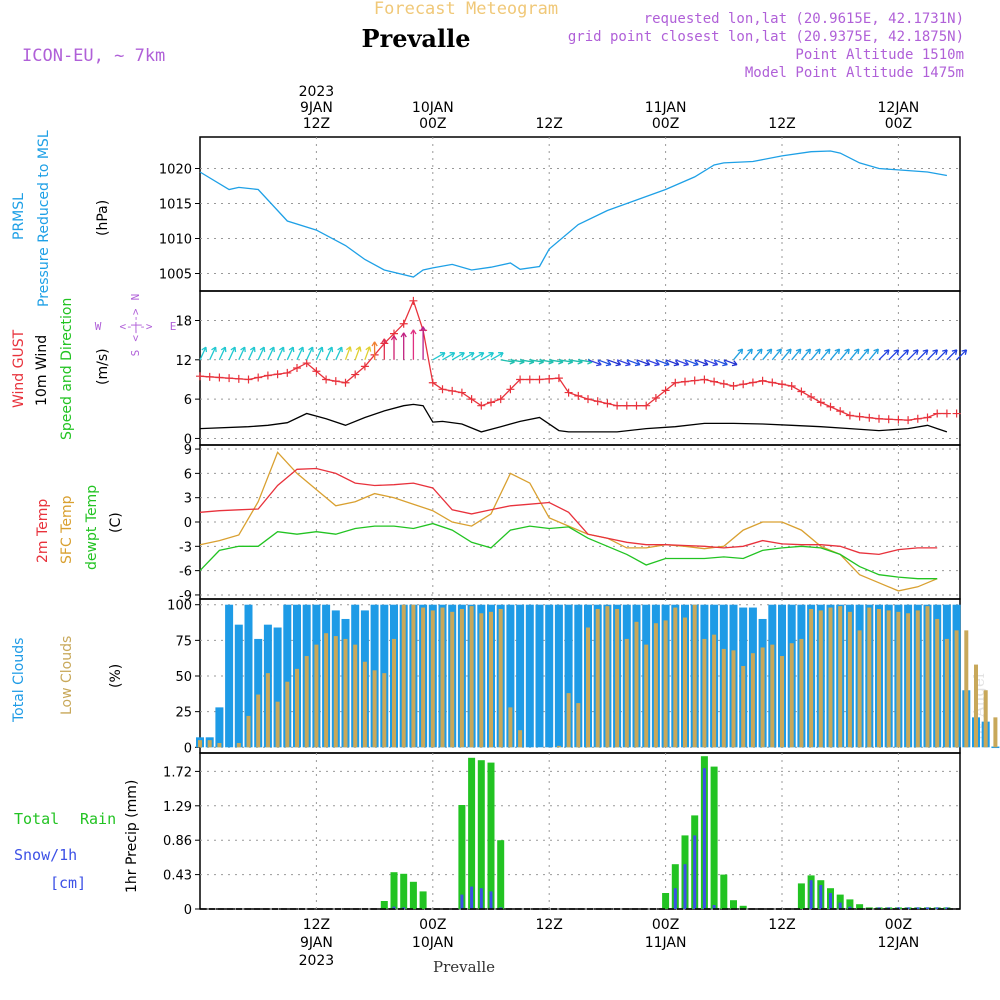 This screenshot has width=1000, height=1000. What do you see at coordinates (116, 676) in the screenshot?
I see `cloud-unit: (%)` at bounding box center [116, 676].